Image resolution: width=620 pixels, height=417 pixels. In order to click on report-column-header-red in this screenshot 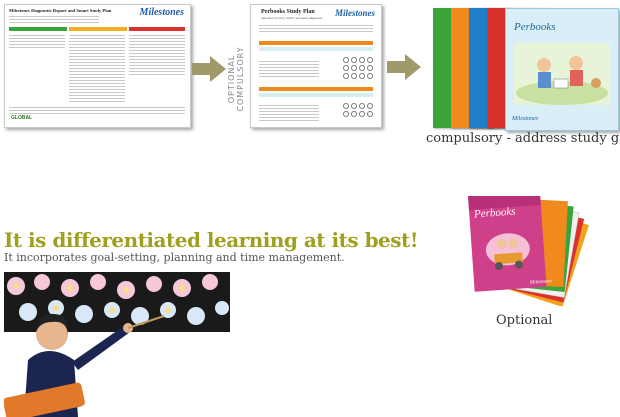, I will do `click(157, 29)`.